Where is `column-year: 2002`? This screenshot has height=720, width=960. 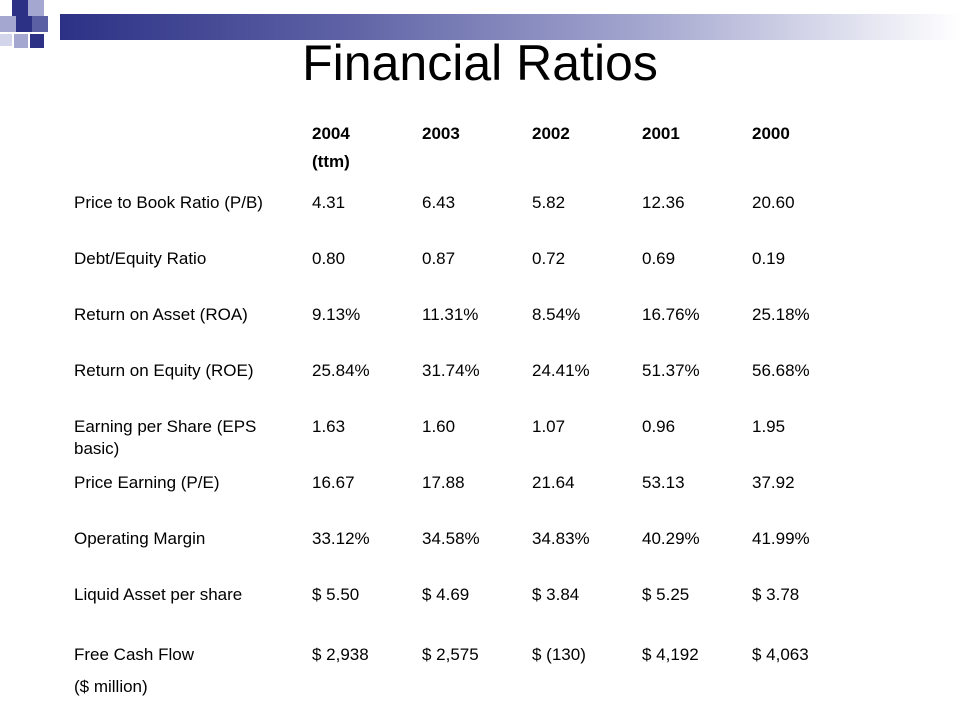 column-year: 2002 is located at coordinates (551, 133).